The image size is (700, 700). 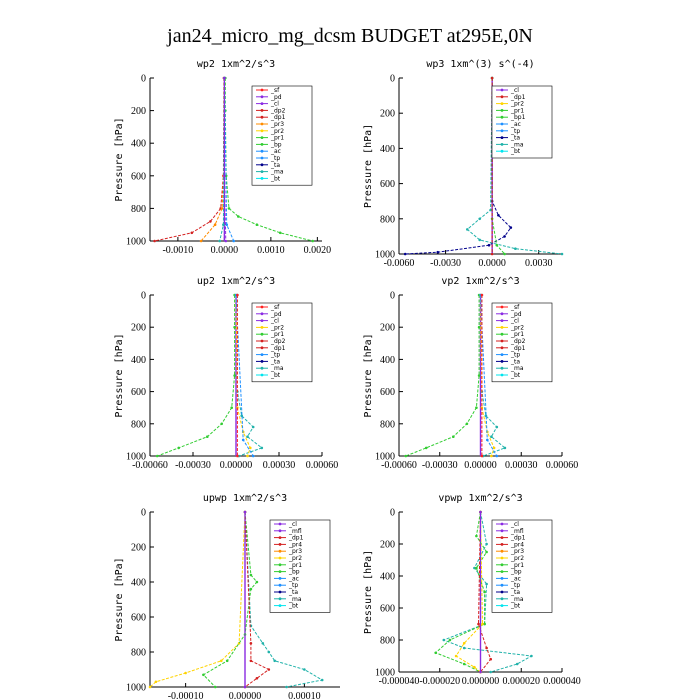 I want to click on legend-entry: _sf, so click(x=275, y=307).